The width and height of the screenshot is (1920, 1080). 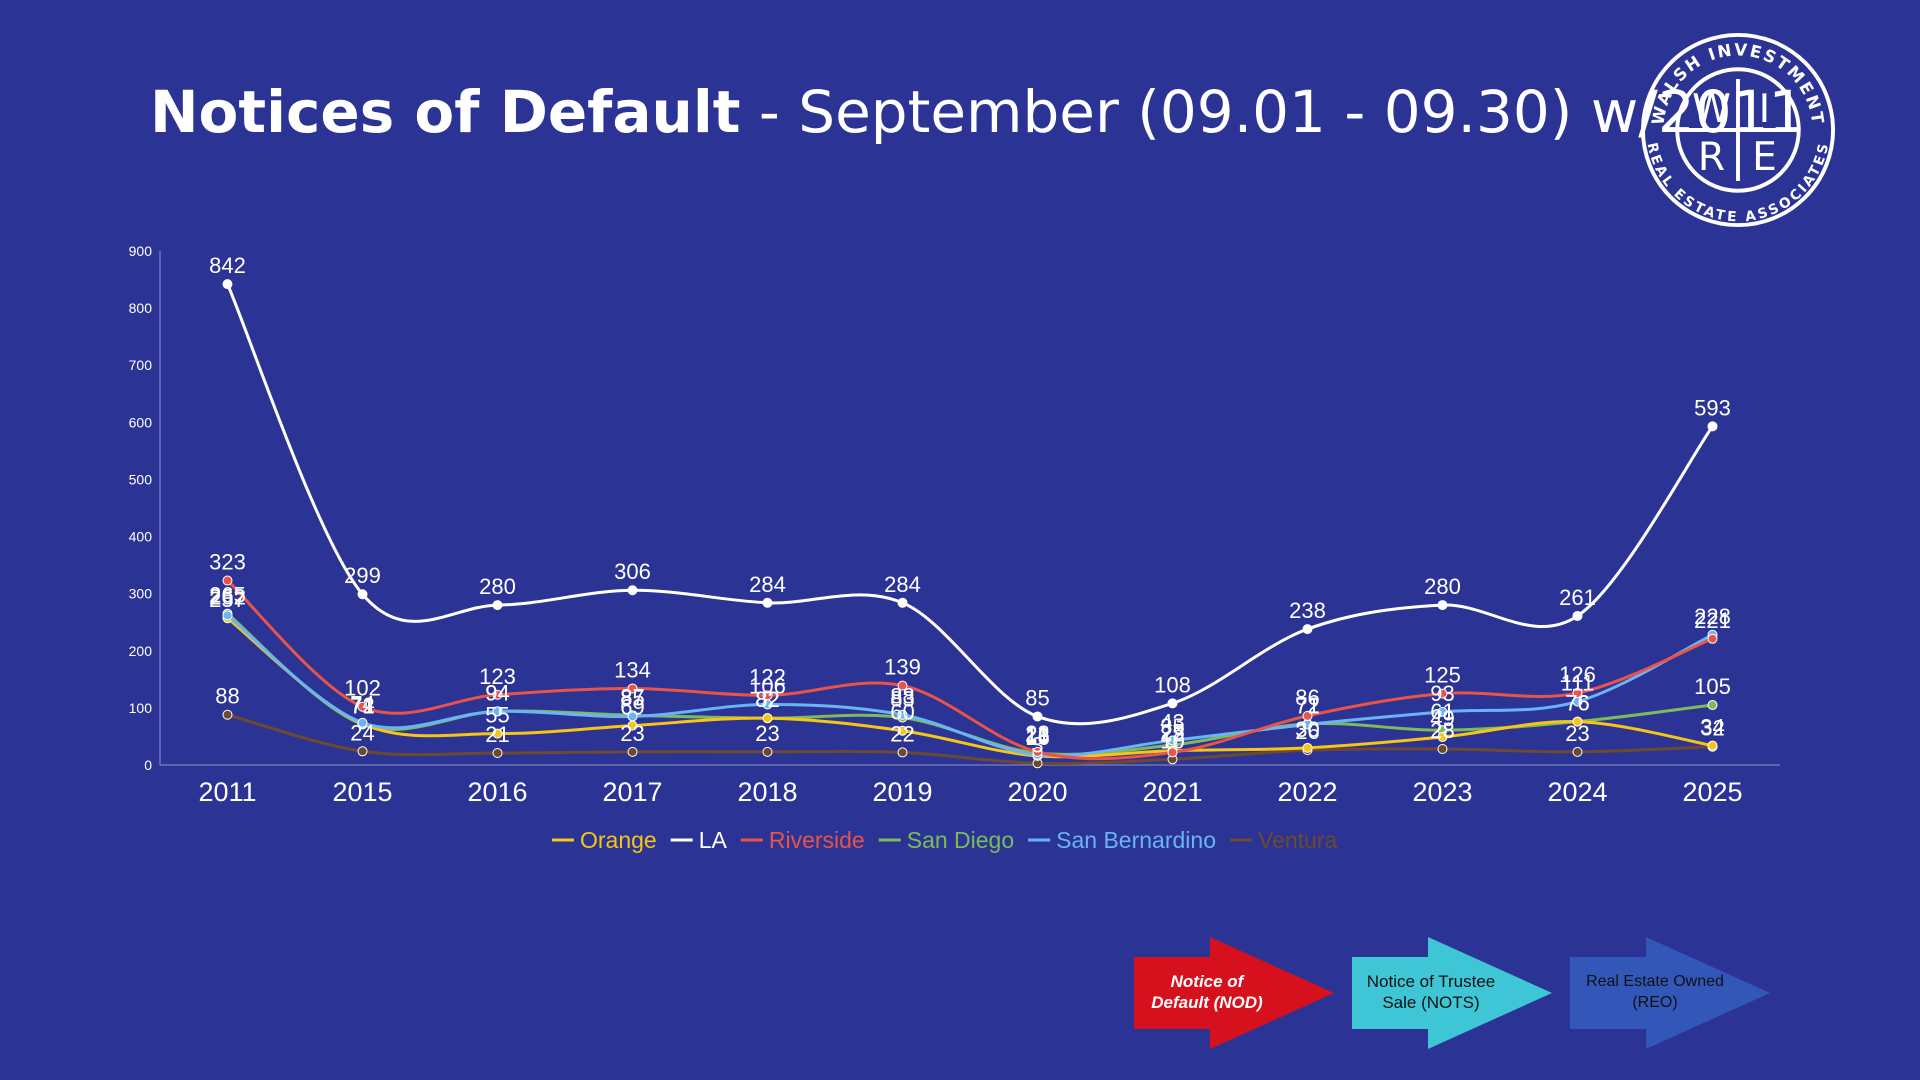 What do you see at coordinates (1577, 703) in the screenshot?
I see `data-label-orange: 76` at bounding box center [1577, 703].